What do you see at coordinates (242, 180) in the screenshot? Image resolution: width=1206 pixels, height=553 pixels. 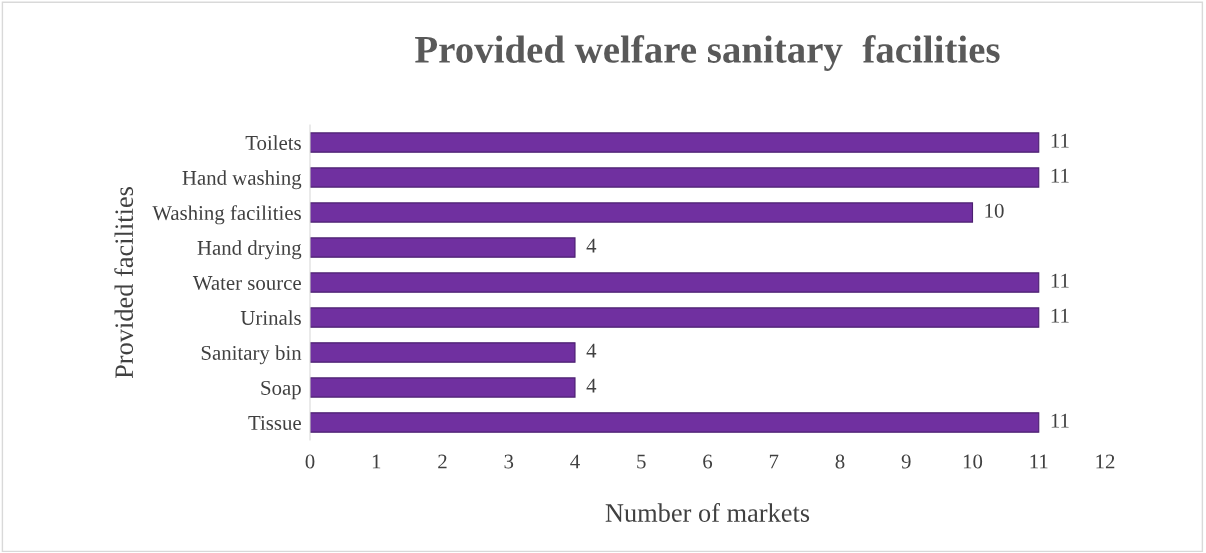 I see `y-tick-label: Hand washing` at bounding box center [242, 180].